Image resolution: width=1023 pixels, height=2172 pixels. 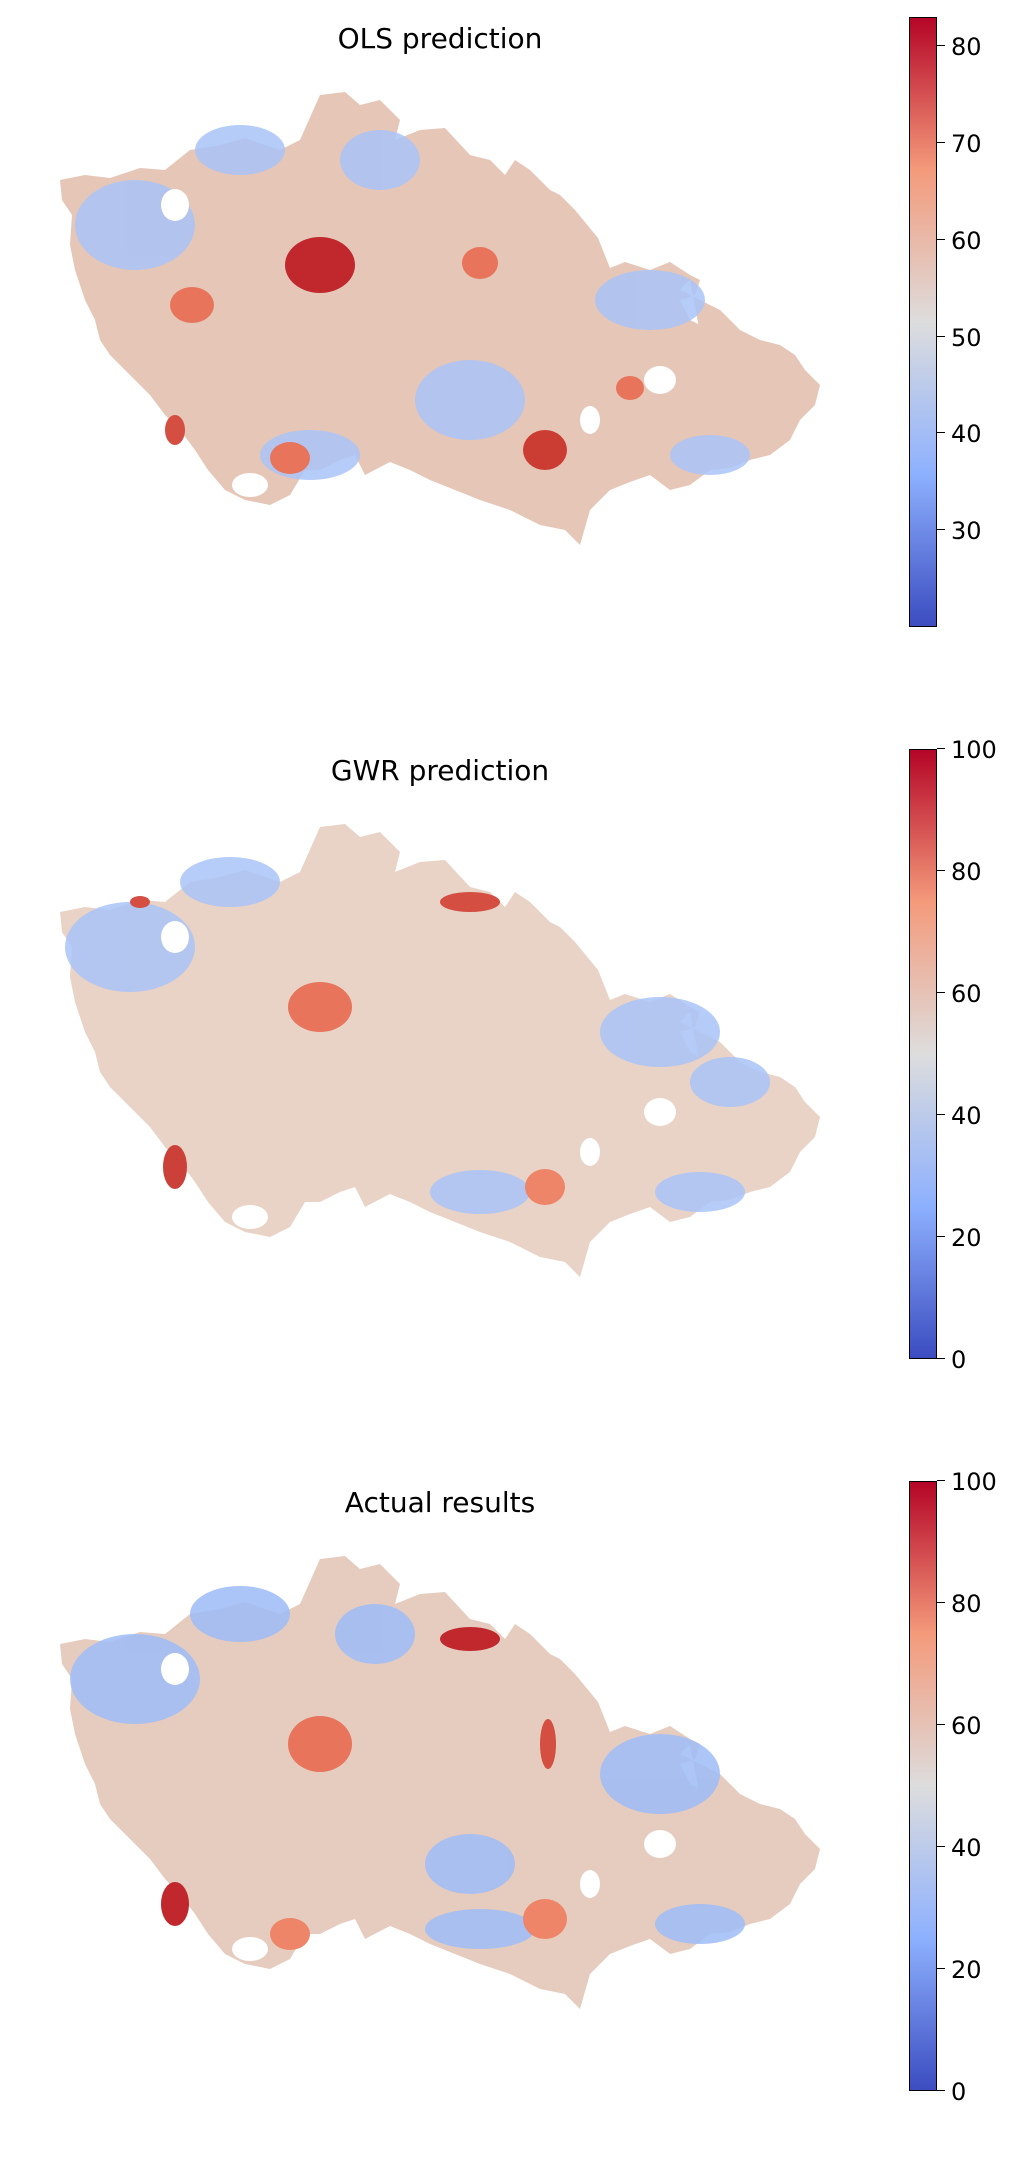 What do you see at coordinates (440, 38) in the screenshot?
I see `panel-title: OLS prediction` at bounding box center [440, 38].